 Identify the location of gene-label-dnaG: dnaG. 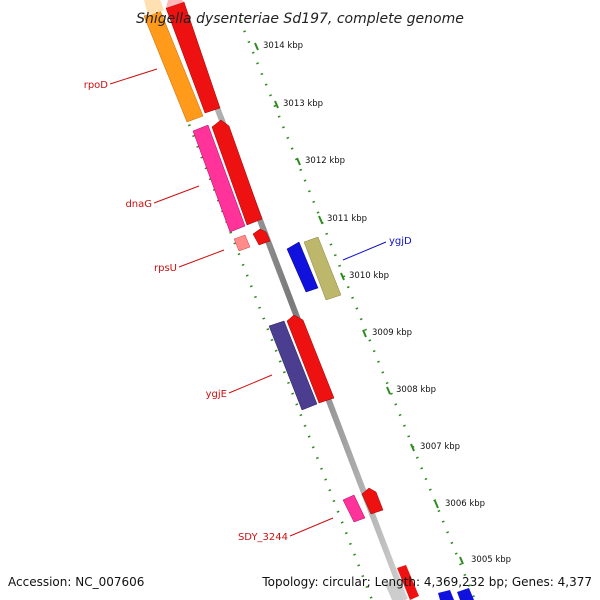
(138, 204).